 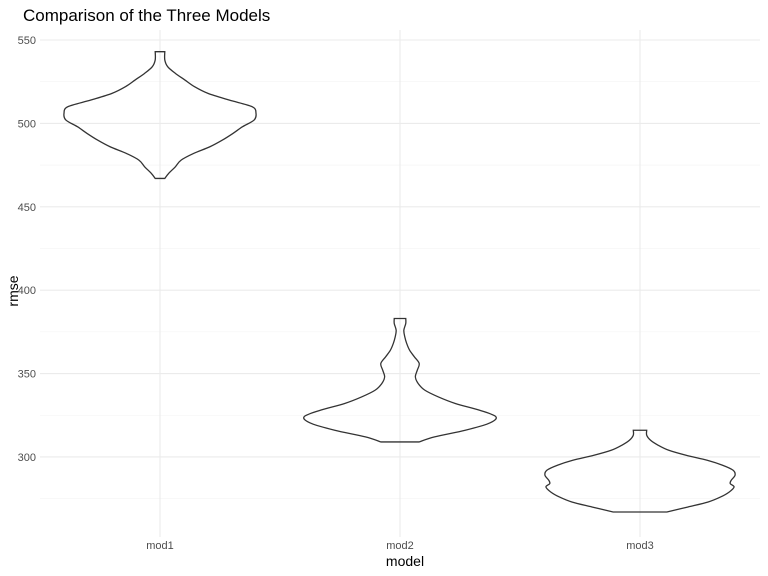 I want to click on x-tick-label-mod2: mod2, so click(x=400, y=546).